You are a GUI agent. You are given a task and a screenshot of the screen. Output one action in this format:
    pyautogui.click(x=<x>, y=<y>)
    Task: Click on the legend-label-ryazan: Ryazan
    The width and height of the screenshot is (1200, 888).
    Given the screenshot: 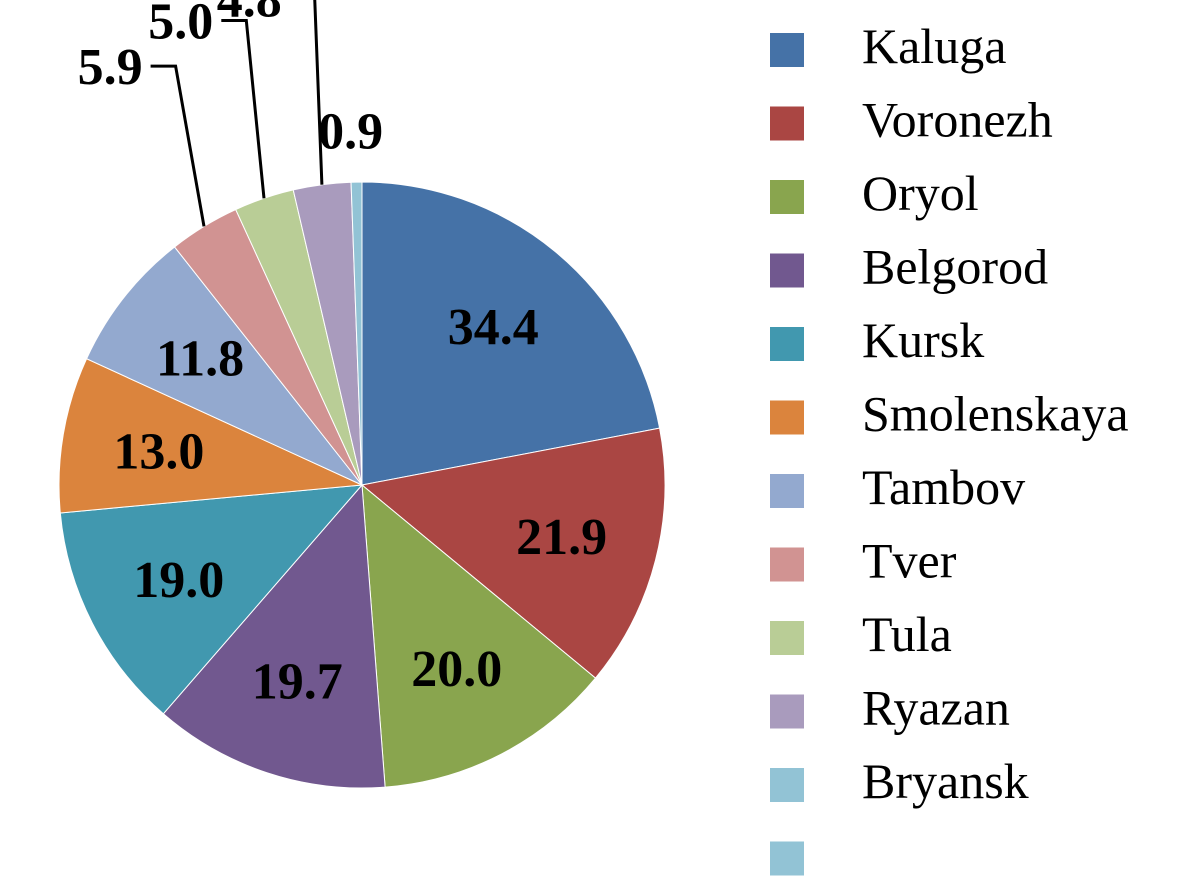 What is the action you would take?
    pyautogui.click(x=936, y=708)
    